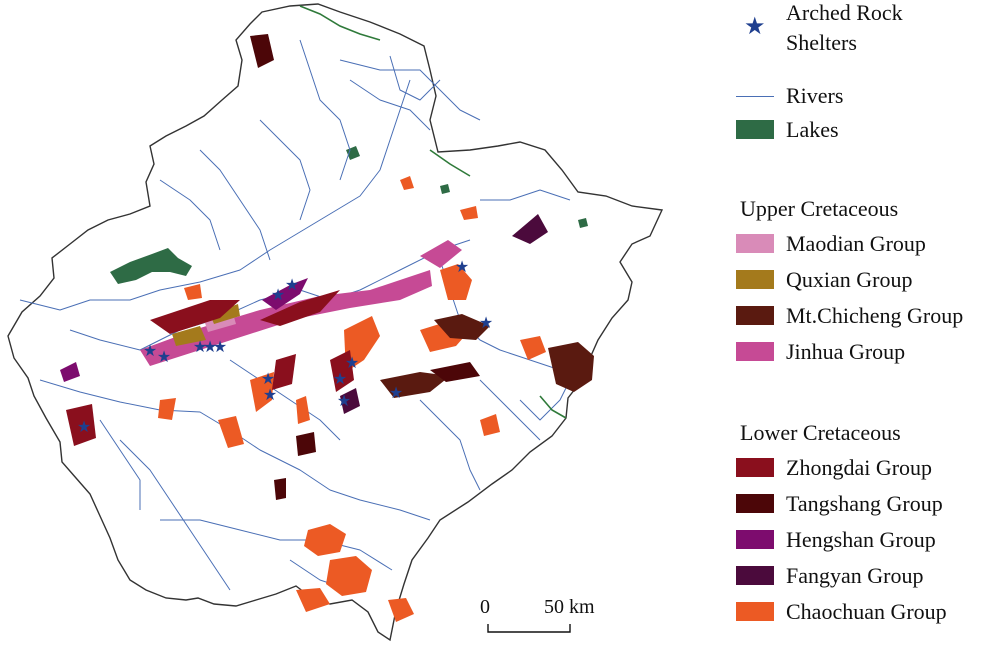 The height and width of the screenshot is (654, 1000). What do you see at coordinates (866, 611) in the screenshot?
I see `lower-label: Chaochuan Group` at bounding box center [866, 611].